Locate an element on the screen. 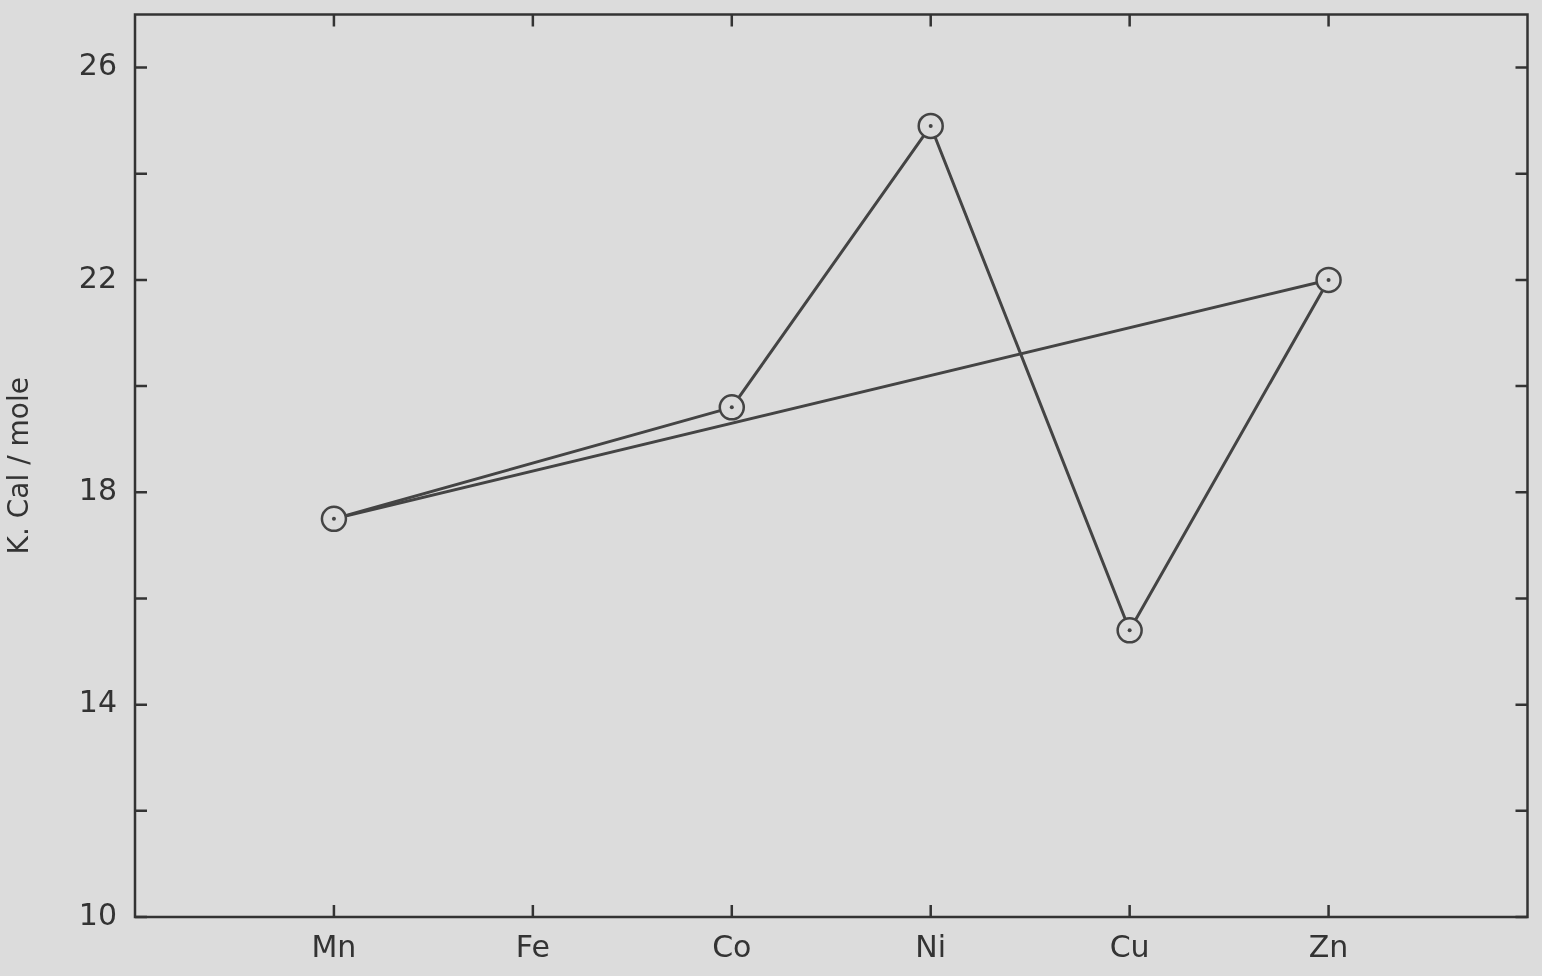 Image resolution: width=1542 pixels, height=976 pixels. x-tick-label: Zn is located at coordinates (1328, 946).